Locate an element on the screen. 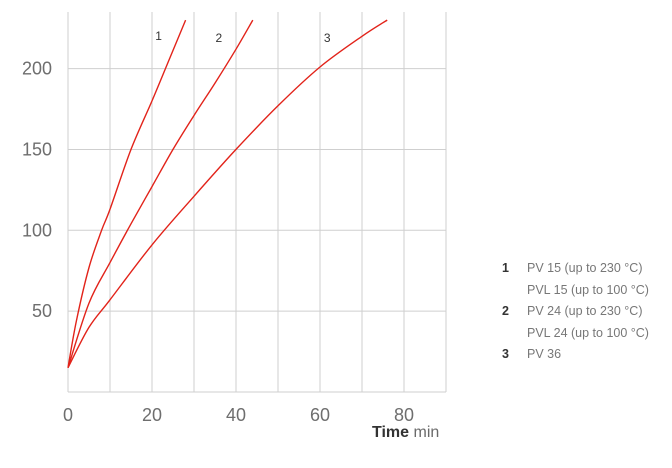 The width and height of the screenshot is (672, 468). y-tick-label: 100 is located at coordinates (37, 230).